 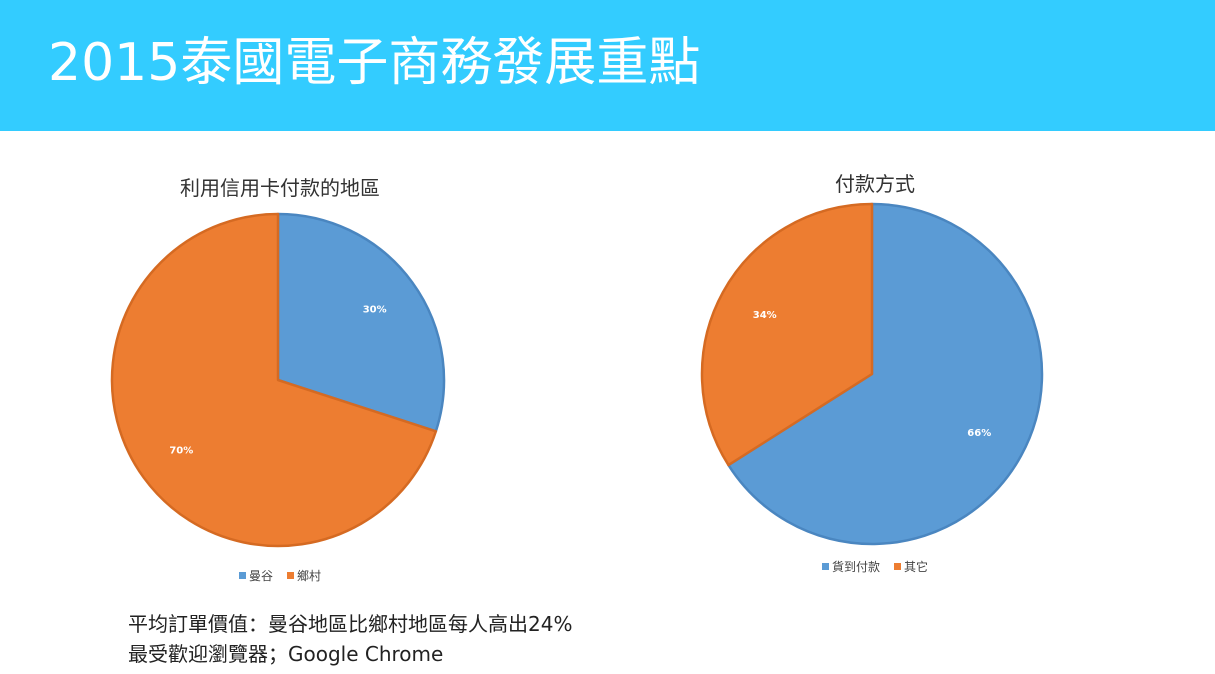 What do you see at coordinates (374, 63) in the screenshot?
I see `slide-title: 2015泰國電子商務發展重點` at bounding box center [374, 63].